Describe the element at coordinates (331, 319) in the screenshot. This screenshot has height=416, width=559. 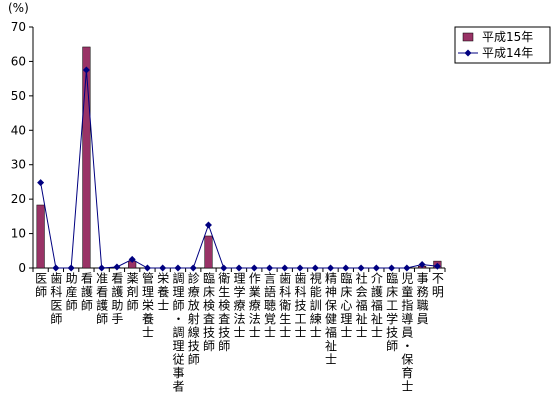
I see `x-tick-label: 精神保健福祉士` at that location.